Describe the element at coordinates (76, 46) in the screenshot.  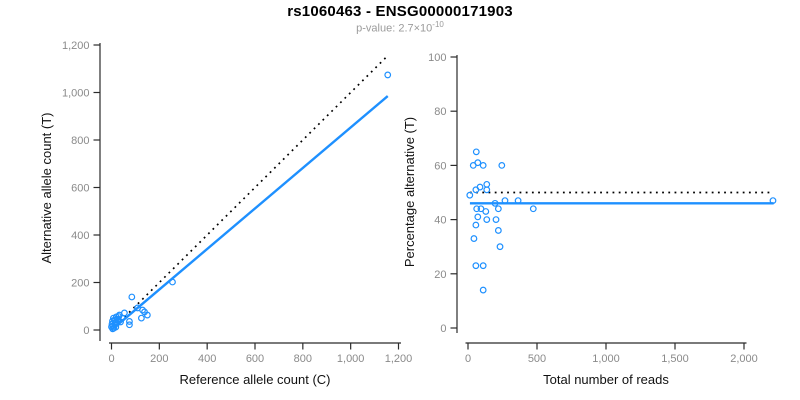
I see `y-tick-label: 1,200` at that location.